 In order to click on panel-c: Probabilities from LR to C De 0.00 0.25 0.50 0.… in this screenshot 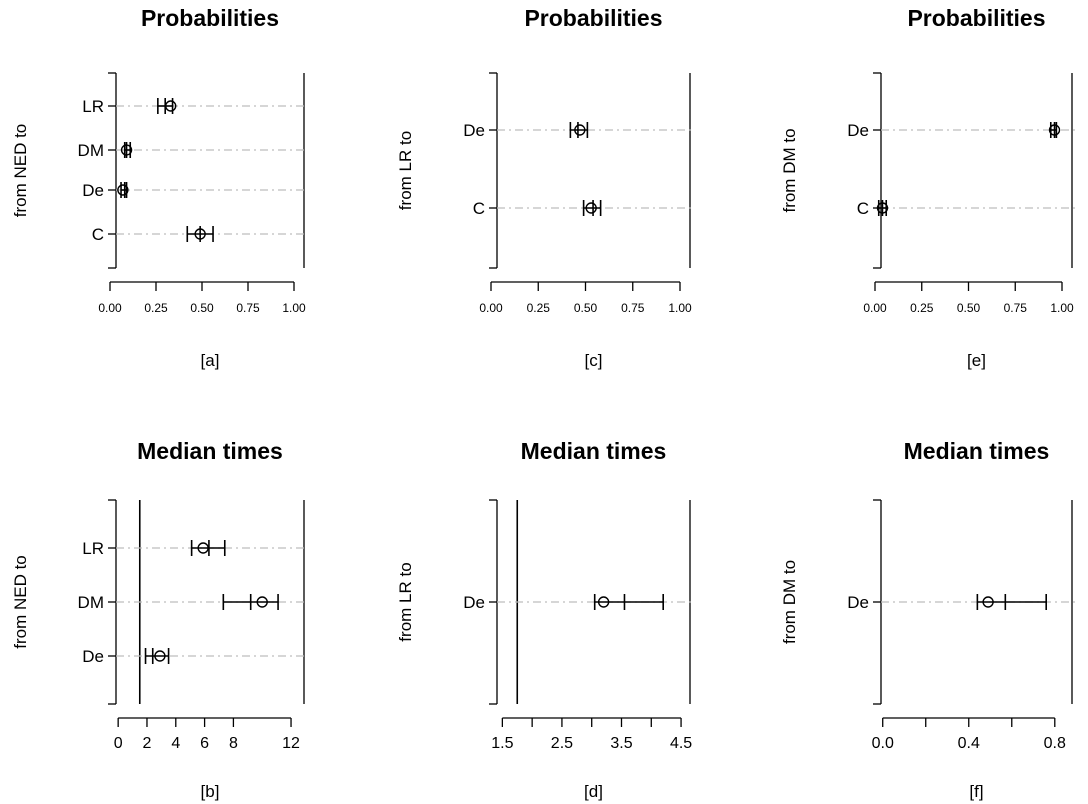, I will do `click(545, 187)`.